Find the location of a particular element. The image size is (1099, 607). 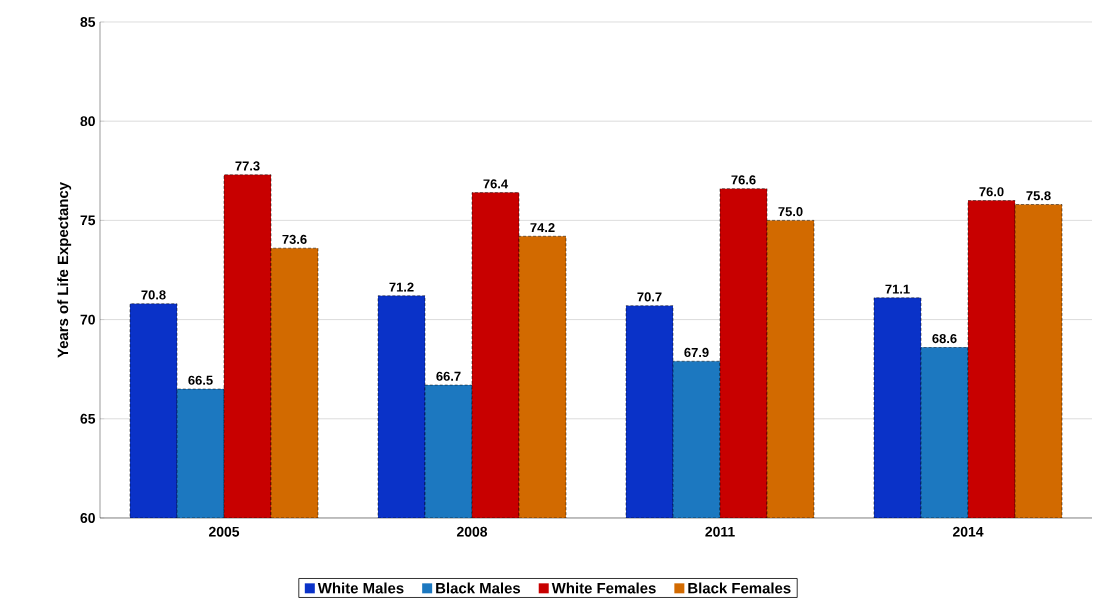

data-label: 74.2 is located at coordinates (542, 228).